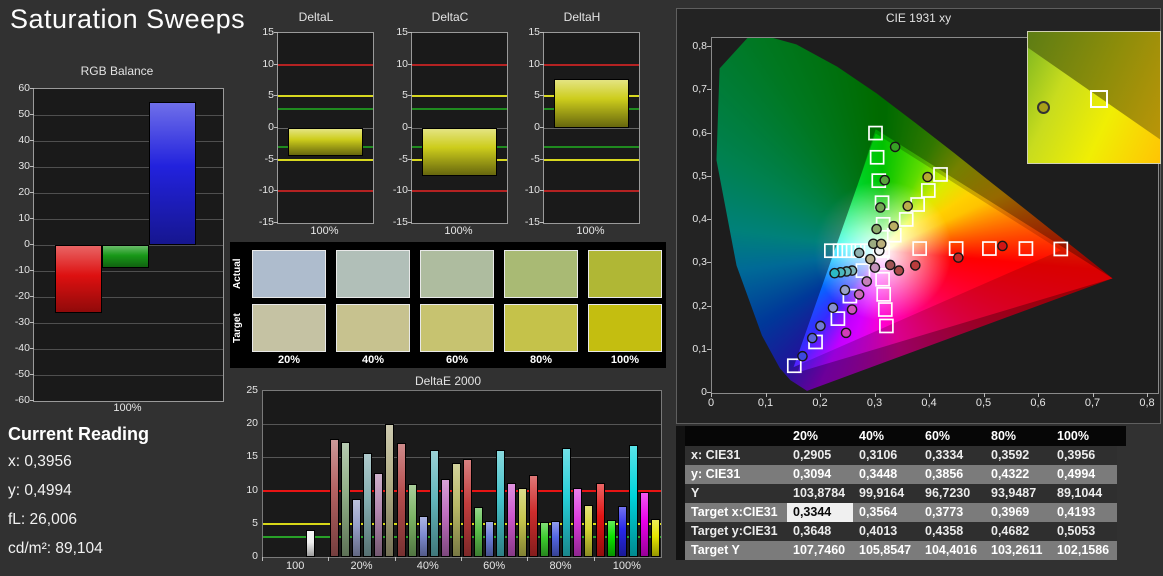 This screenshot has width=1163, height=576. I want to click on delta-bar, so click(591, 103).